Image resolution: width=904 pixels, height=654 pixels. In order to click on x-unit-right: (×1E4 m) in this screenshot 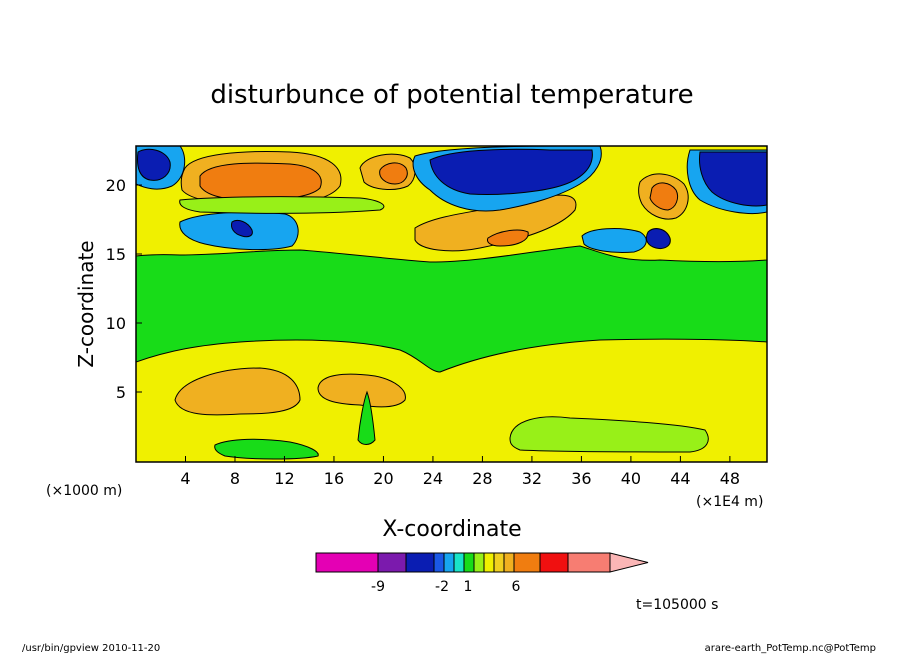, I will do `click(729, 502)`.